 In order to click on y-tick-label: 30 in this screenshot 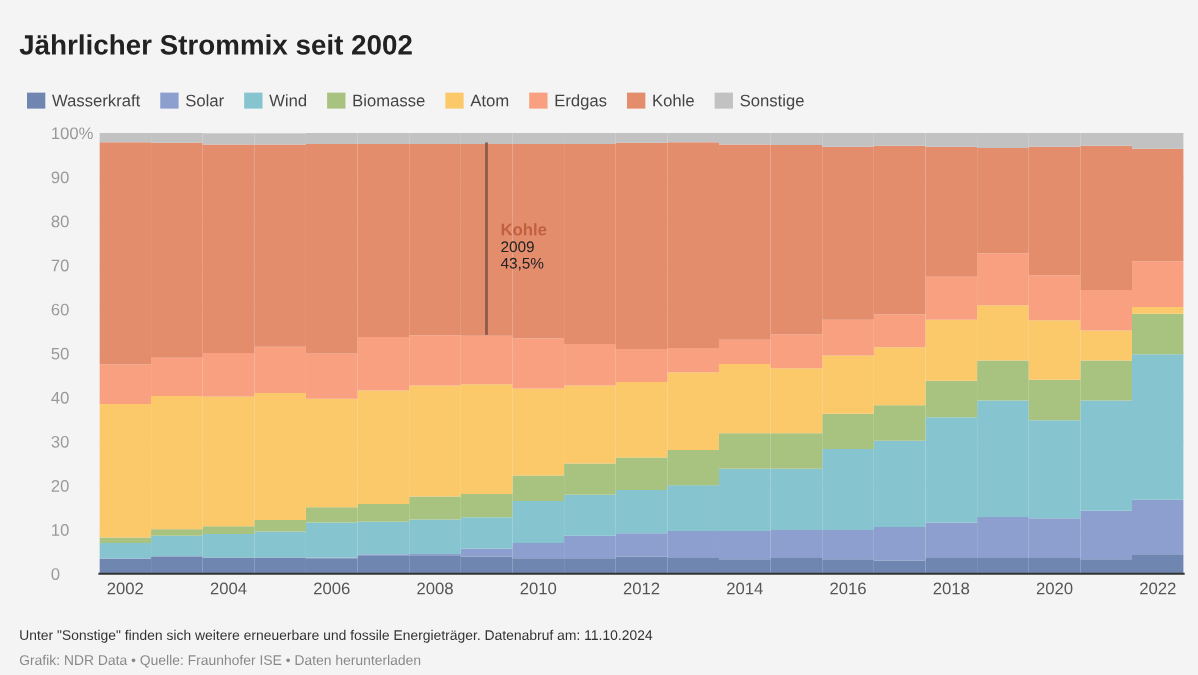, I will do `click(60, 441)`.